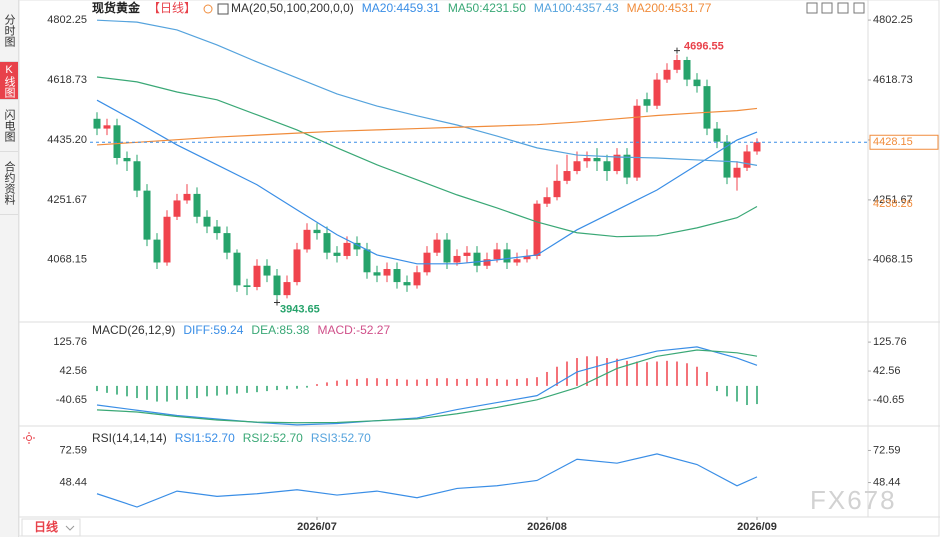  I want to click on watermark: FX678, so click(853, 500).